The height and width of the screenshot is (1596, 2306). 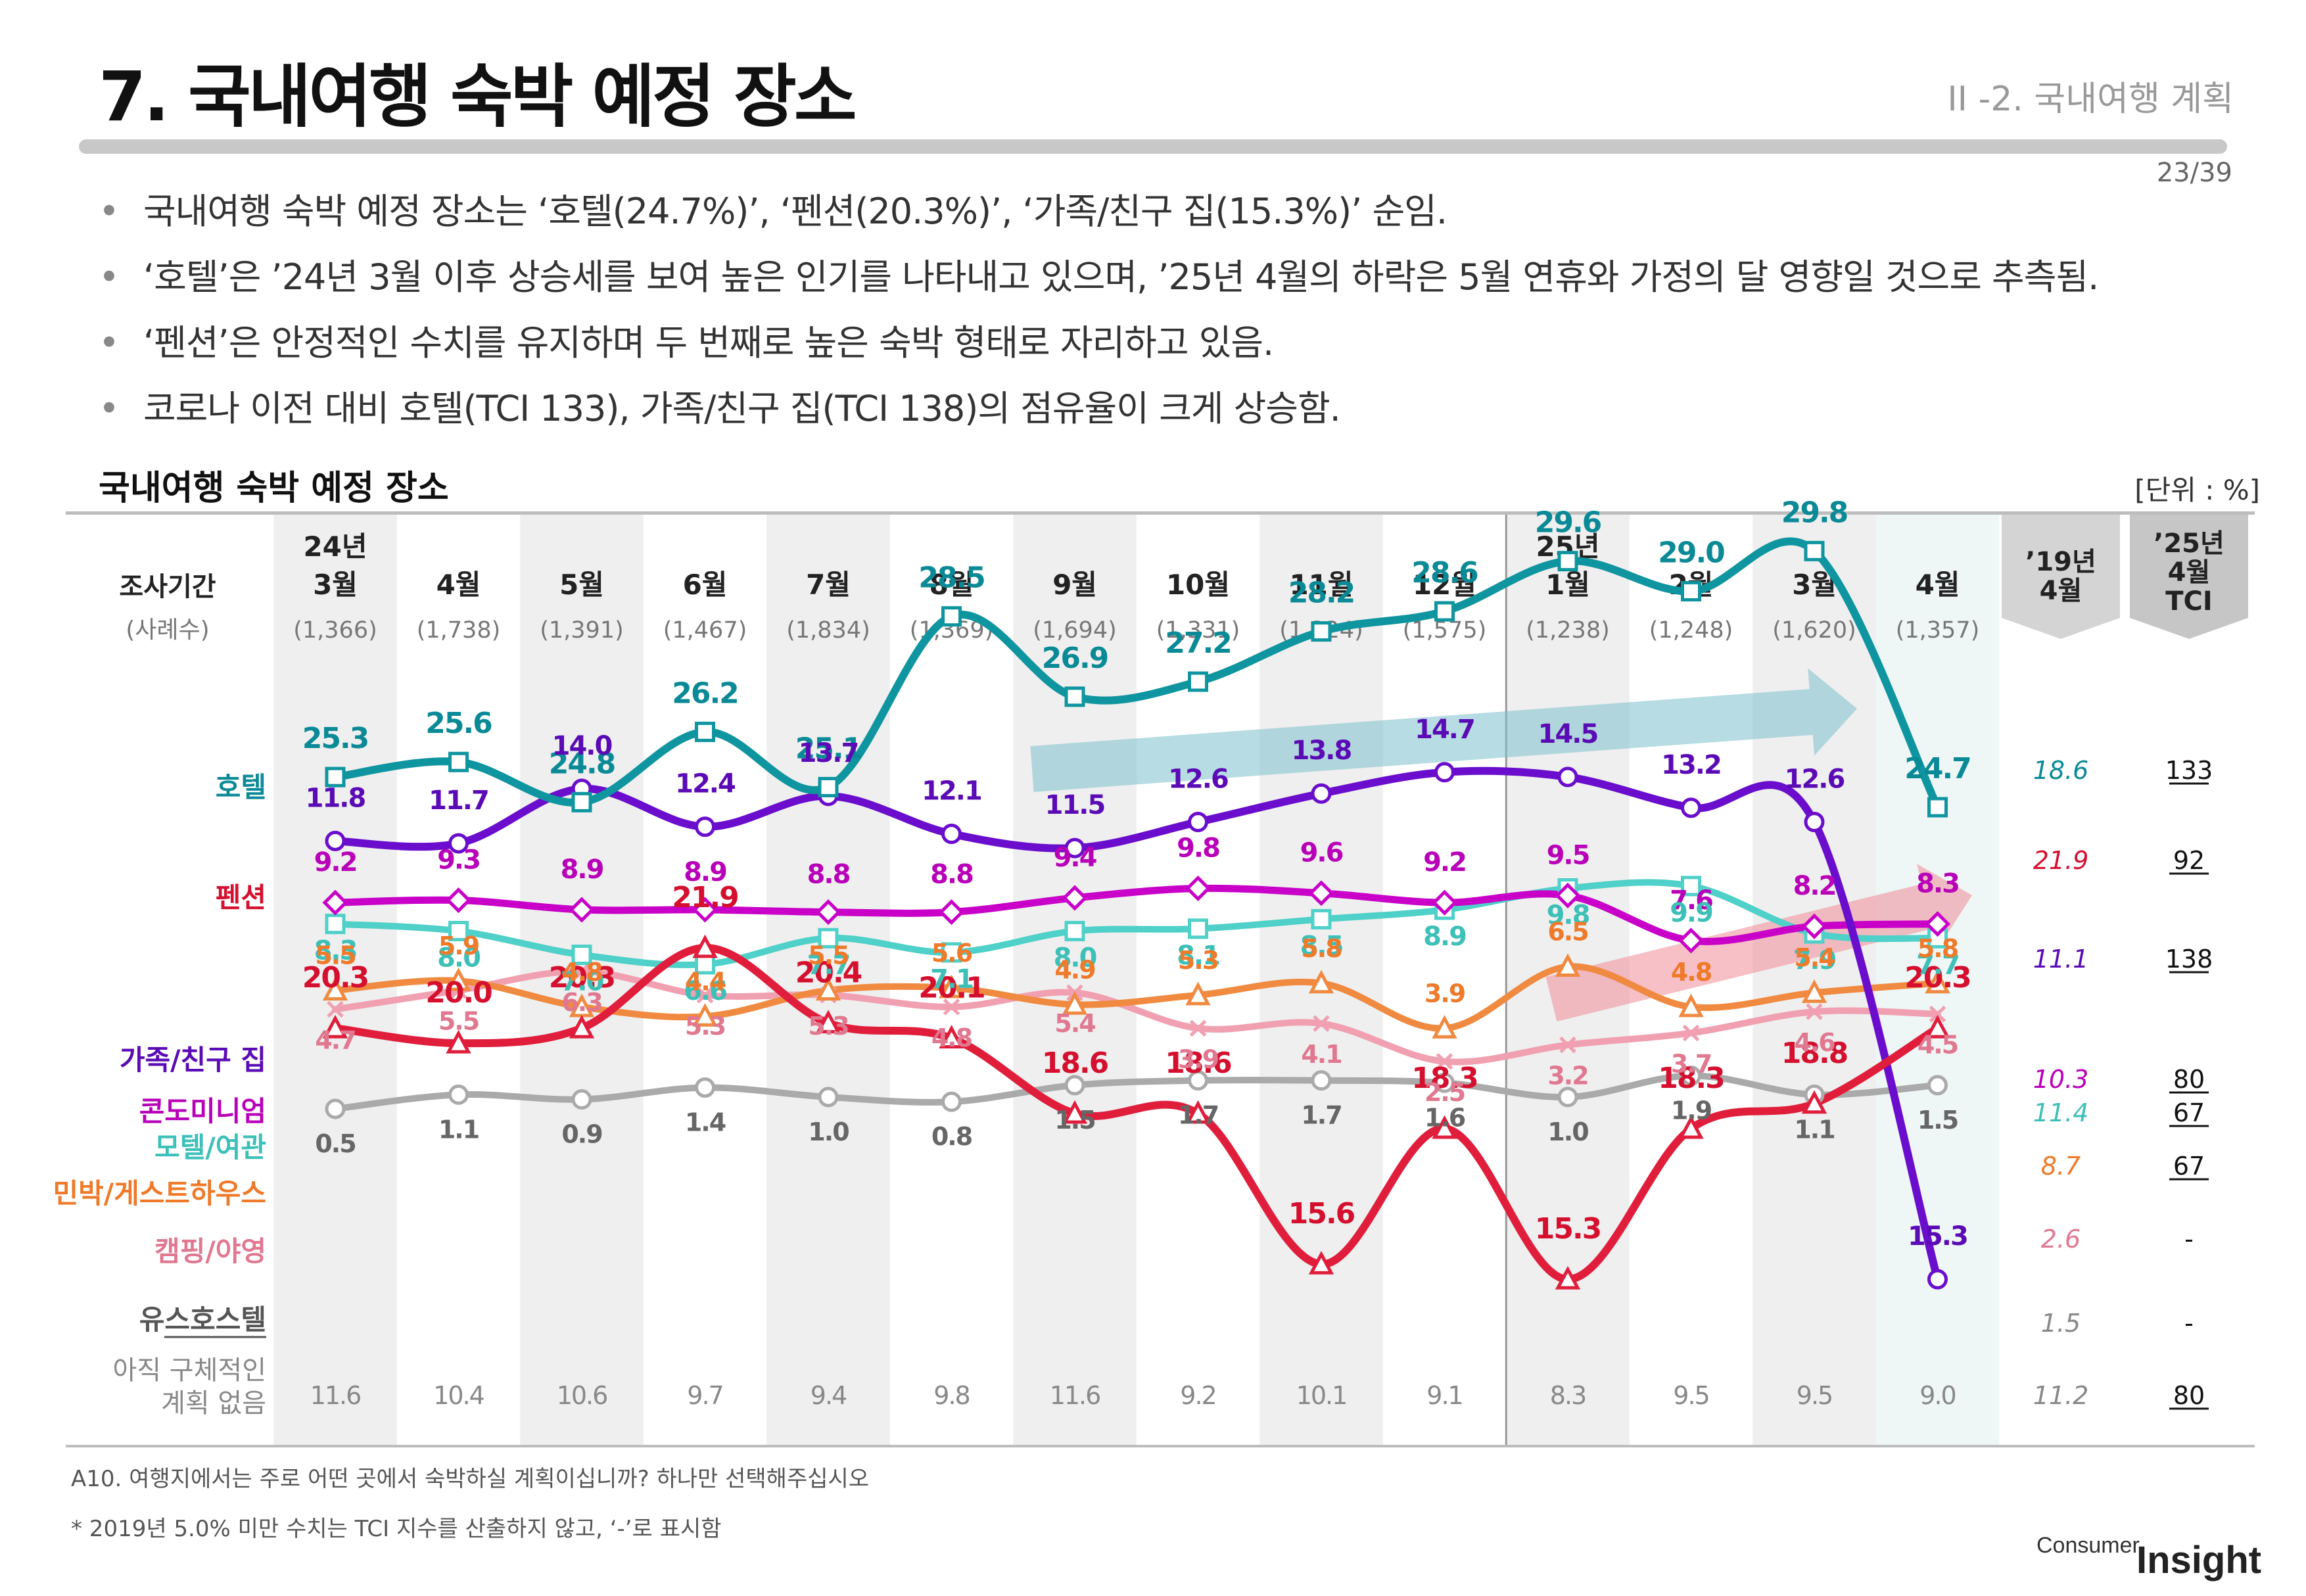 What do you see at coordinates (829, 753) in the screenshot?
I see `data-label: 13.7` at bounding box center [829, 753].